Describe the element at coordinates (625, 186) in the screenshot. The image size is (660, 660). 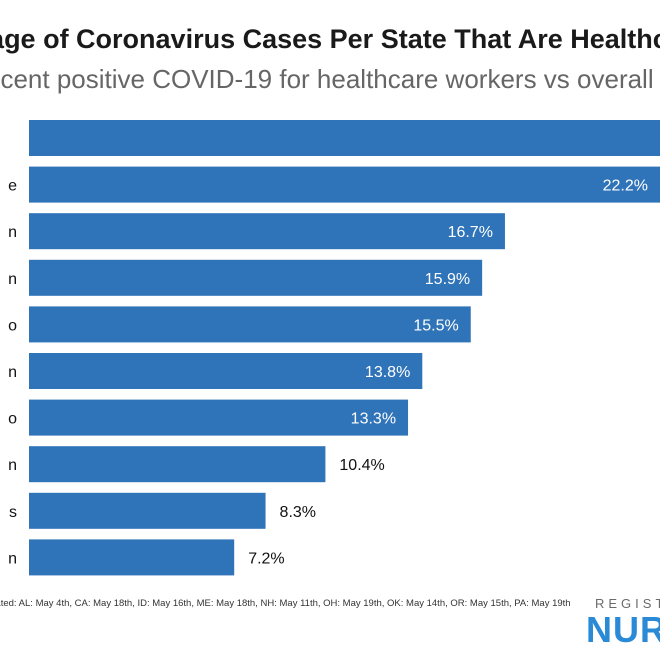
I see `data-label: 22.2%` at that location.